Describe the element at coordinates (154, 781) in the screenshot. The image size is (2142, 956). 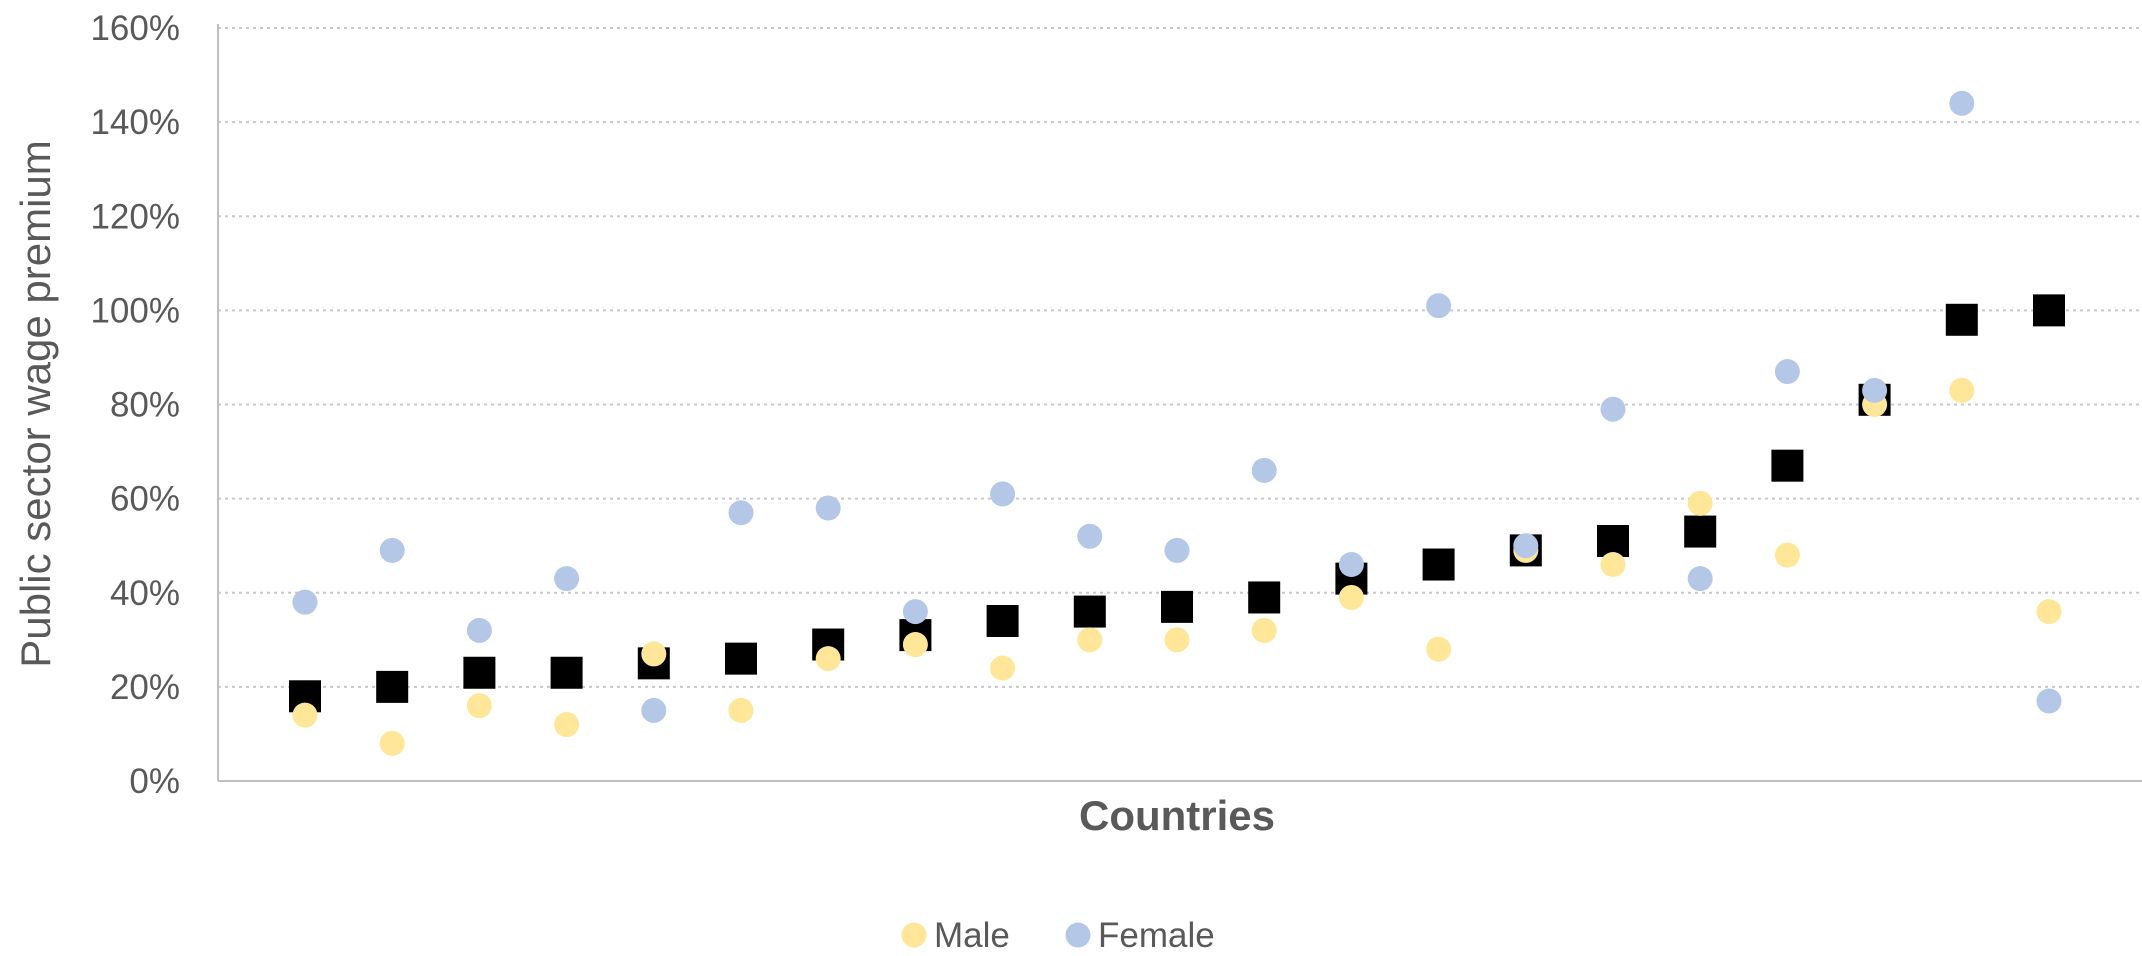
I see `y-tick-label: 0%` at that location.